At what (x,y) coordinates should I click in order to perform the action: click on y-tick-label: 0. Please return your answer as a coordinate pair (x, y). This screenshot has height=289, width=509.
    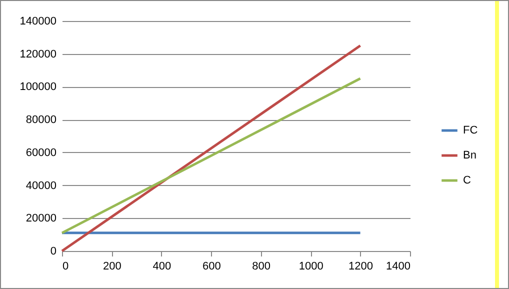
    Looking at the image, I should click on (53, 252).